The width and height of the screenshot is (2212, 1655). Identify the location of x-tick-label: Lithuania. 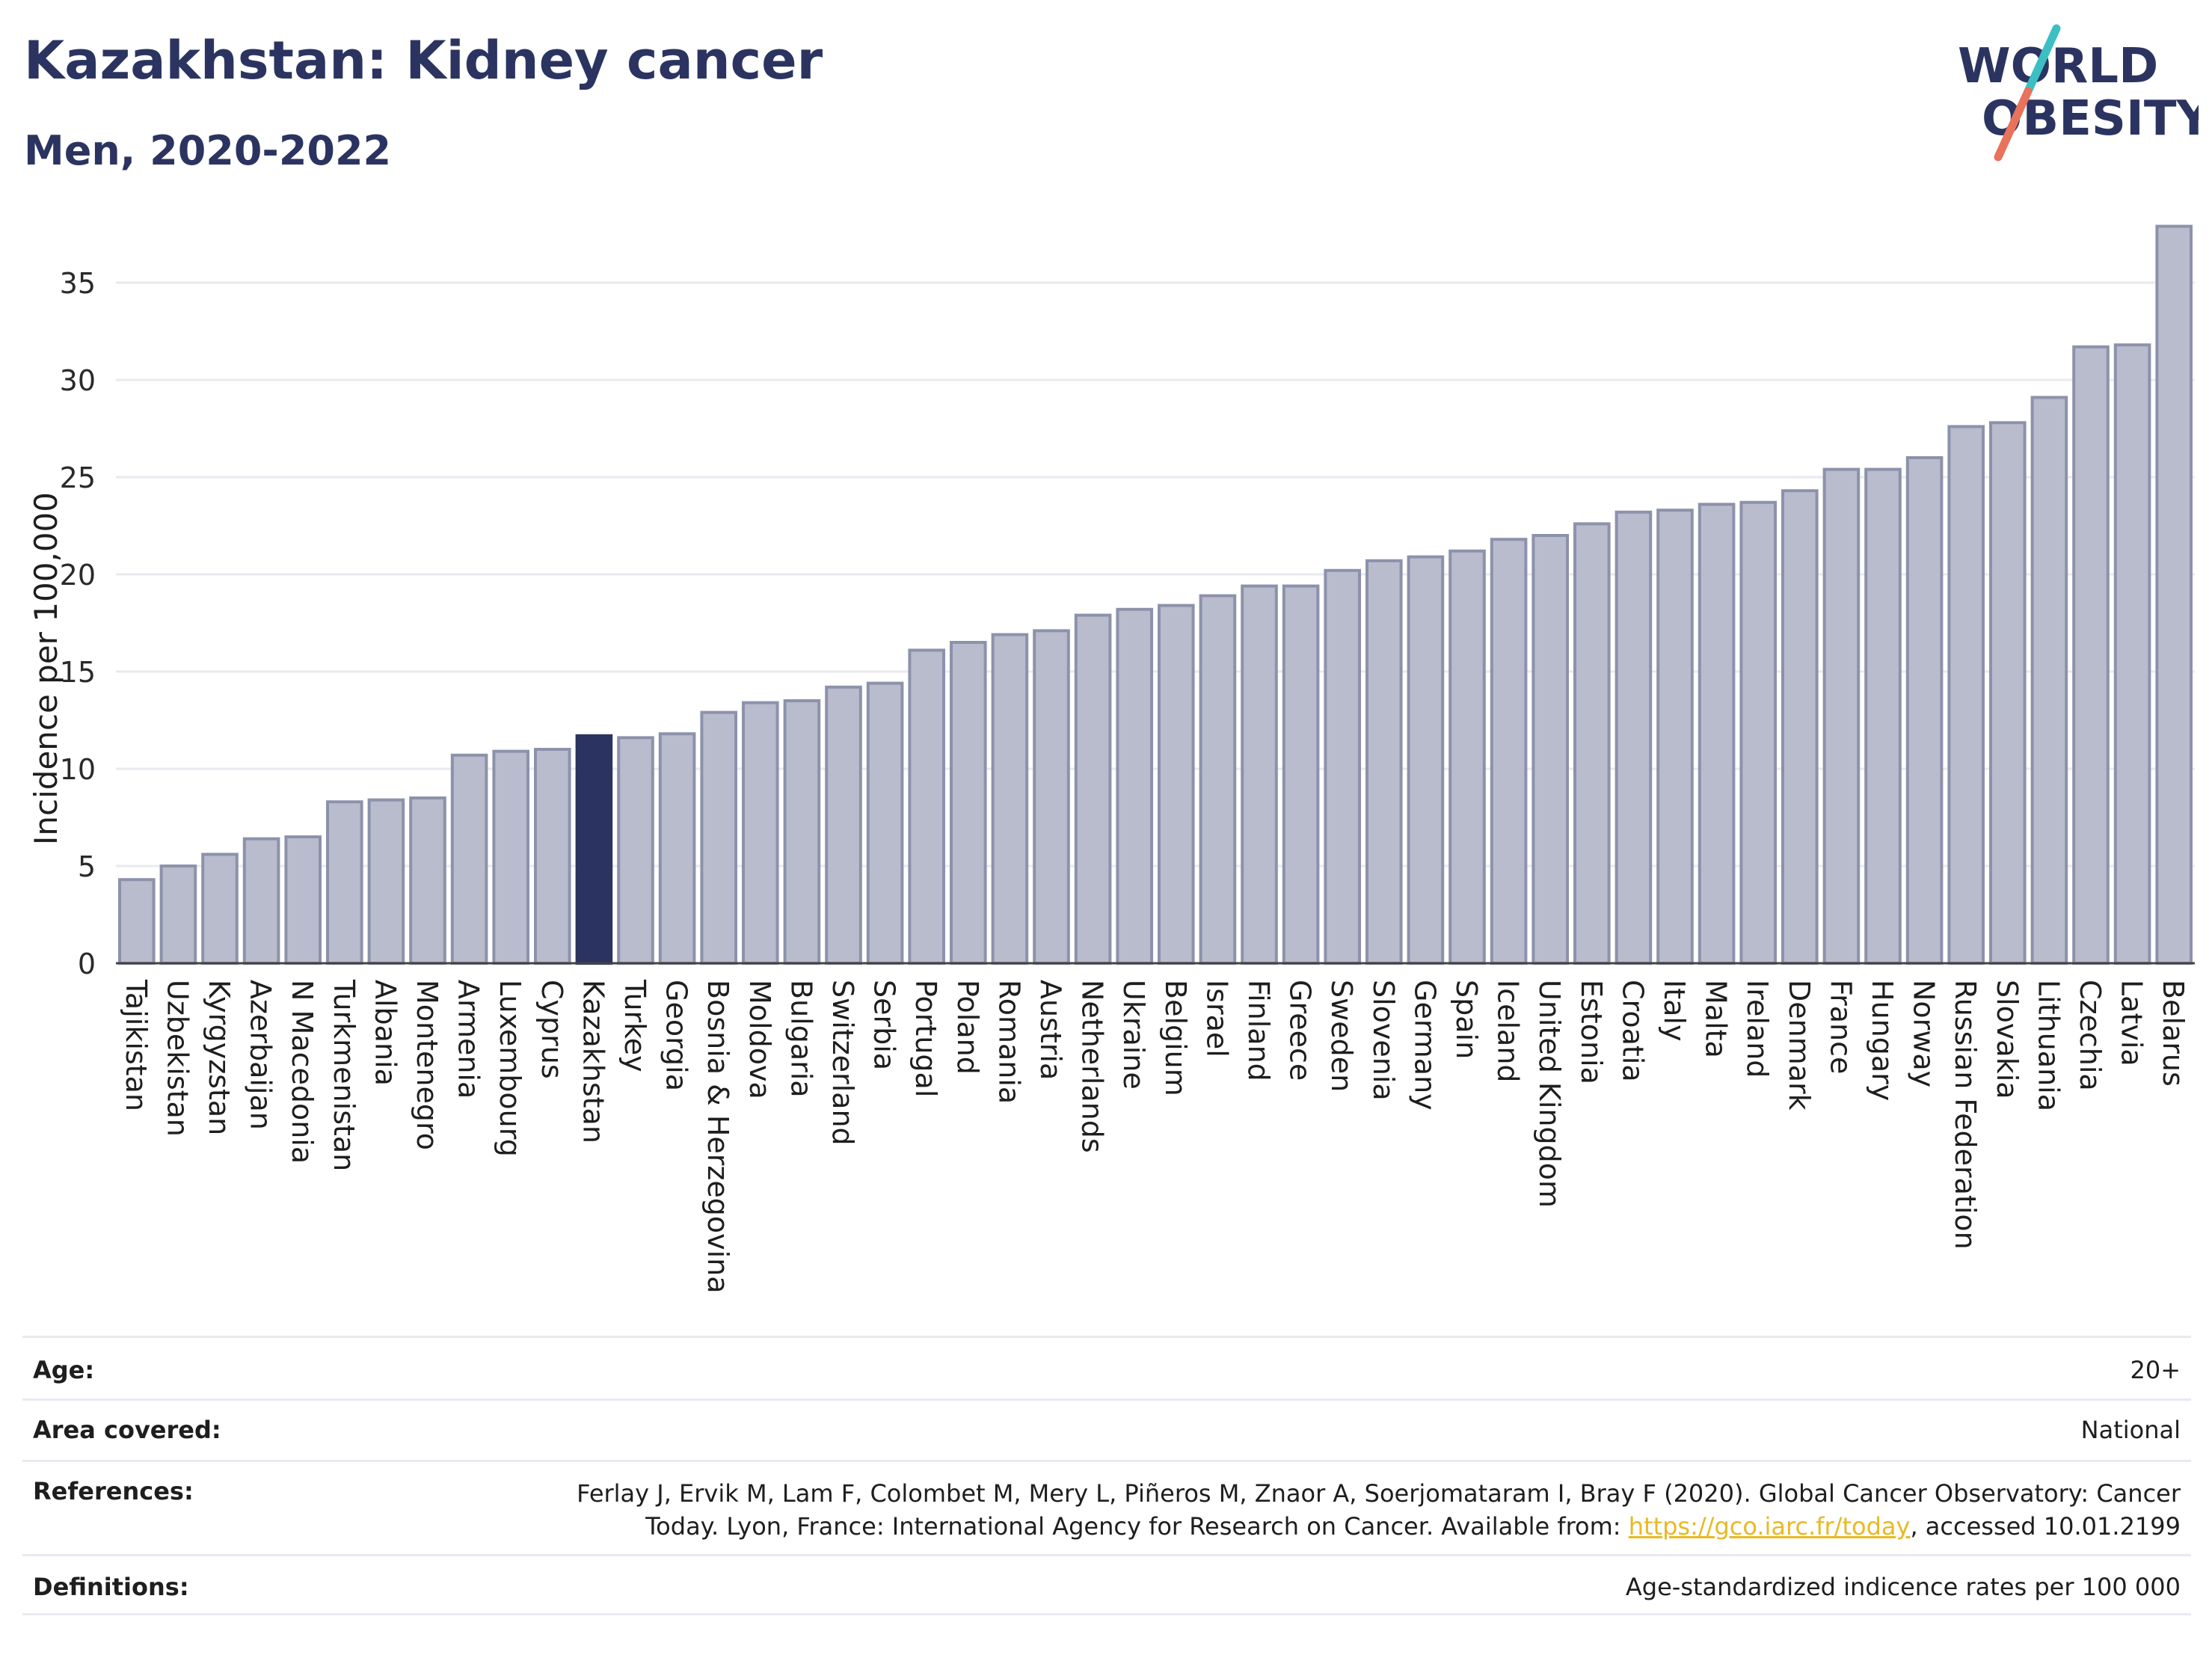
(2048, 1045).